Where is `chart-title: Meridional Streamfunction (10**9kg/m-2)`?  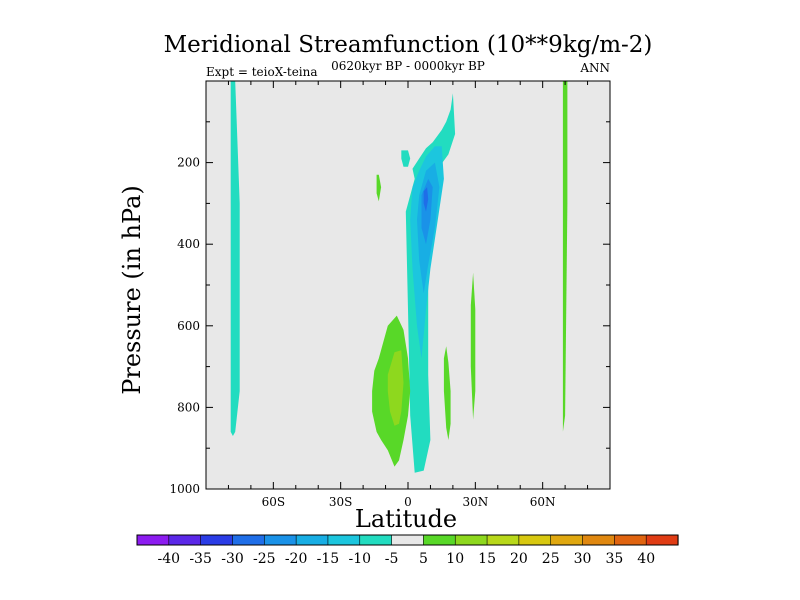 chart-title: Meridional Streamfunction (10**9kg/m-2) is located at coordinates (408, 45).